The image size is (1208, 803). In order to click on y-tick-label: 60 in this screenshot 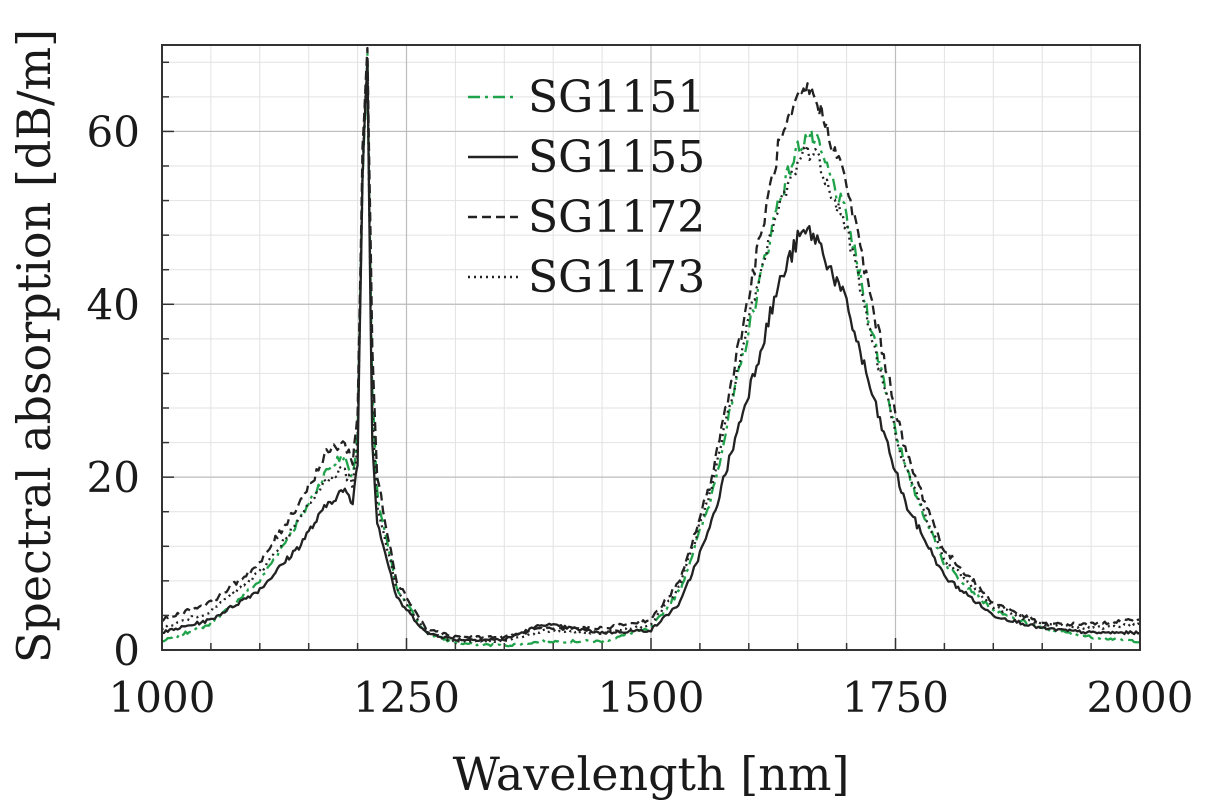, I will do `click(113, 131)`.